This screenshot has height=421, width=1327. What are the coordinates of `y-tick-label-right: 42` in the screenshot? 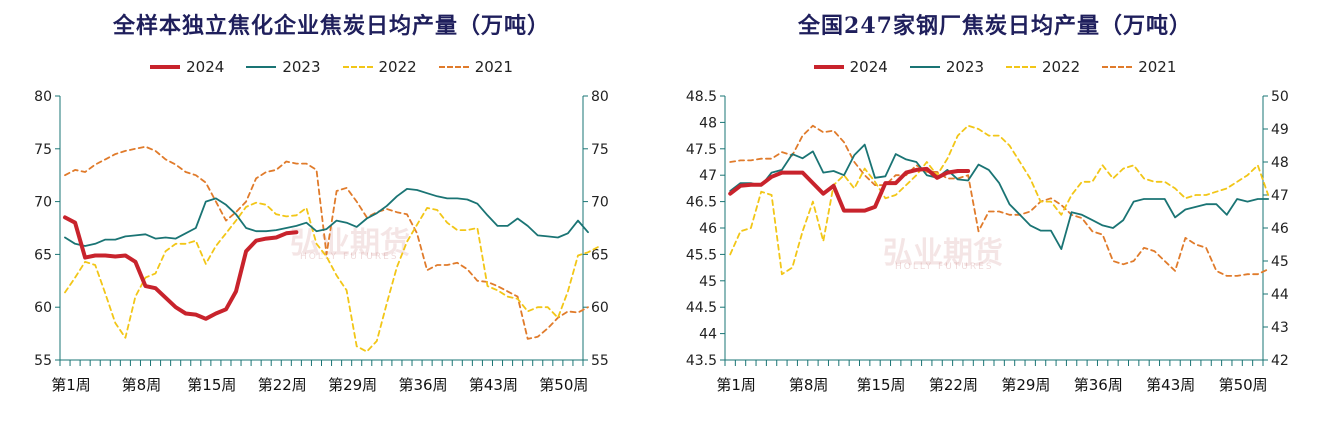 It's located at (1280, 361).